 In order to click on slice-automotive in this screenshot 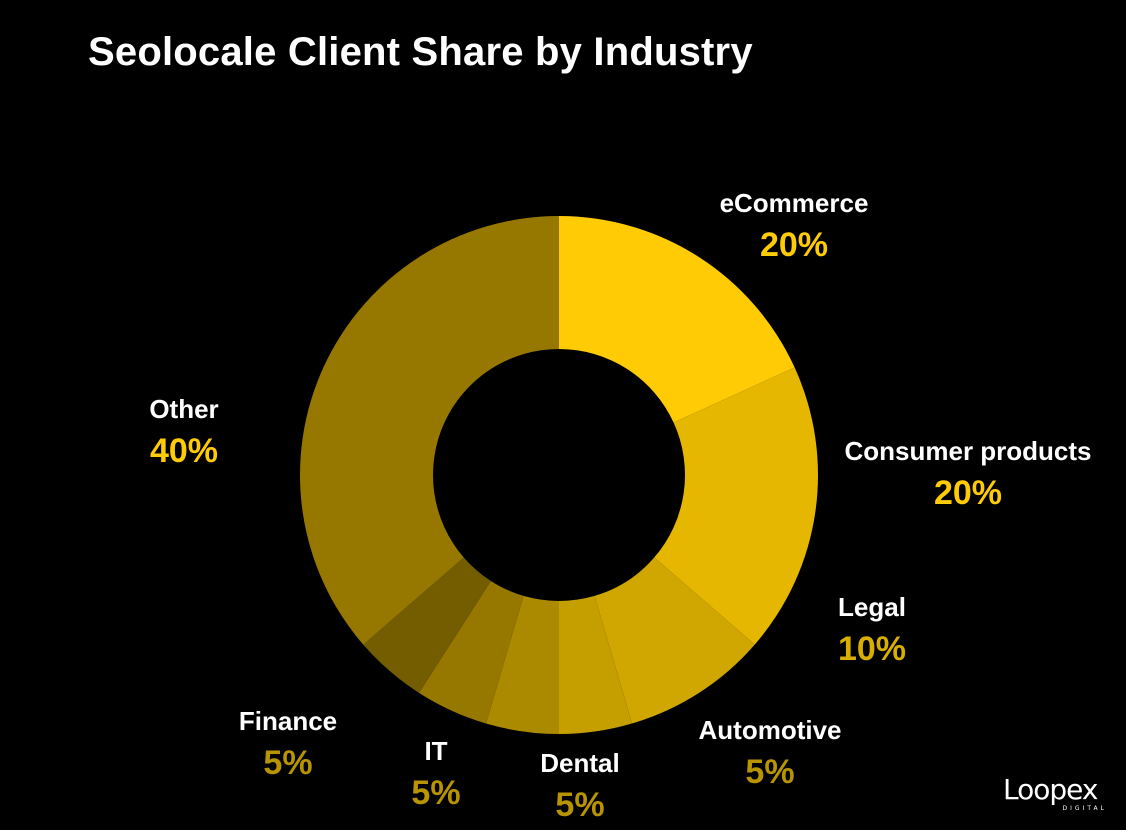, I will do `click(595, 664)`.